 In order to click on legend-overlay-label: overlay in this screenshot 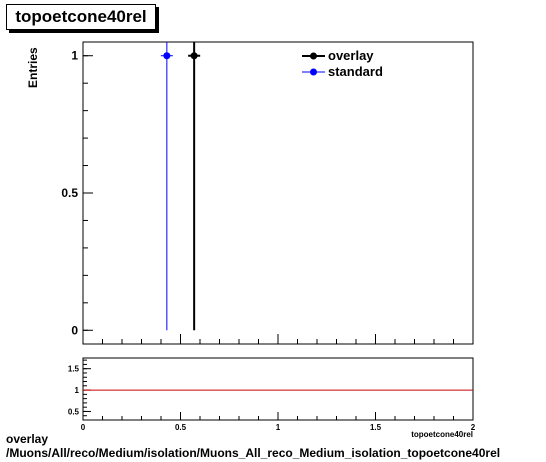, I will do `click(351, 55)`.